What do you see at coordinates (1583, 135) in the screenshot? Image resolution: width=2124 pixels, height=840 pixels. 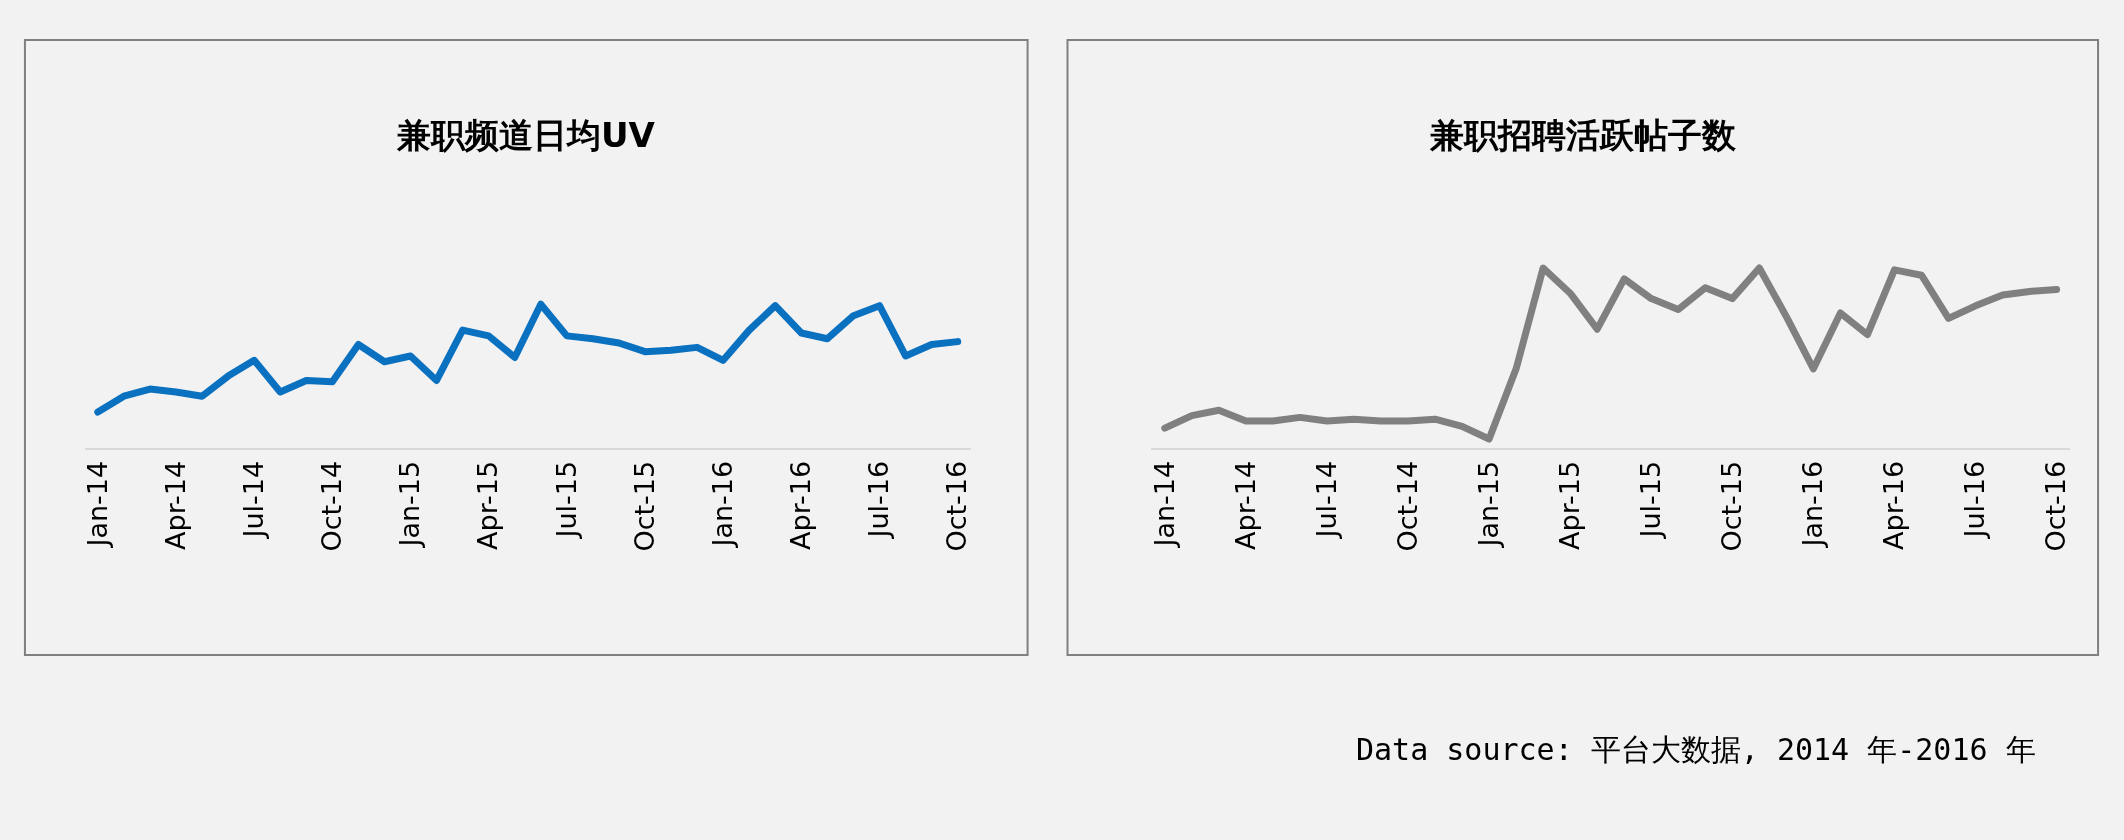 I see `chart-title: 兼职招聘活跃帖子数` at bounding box center [1583, 135].